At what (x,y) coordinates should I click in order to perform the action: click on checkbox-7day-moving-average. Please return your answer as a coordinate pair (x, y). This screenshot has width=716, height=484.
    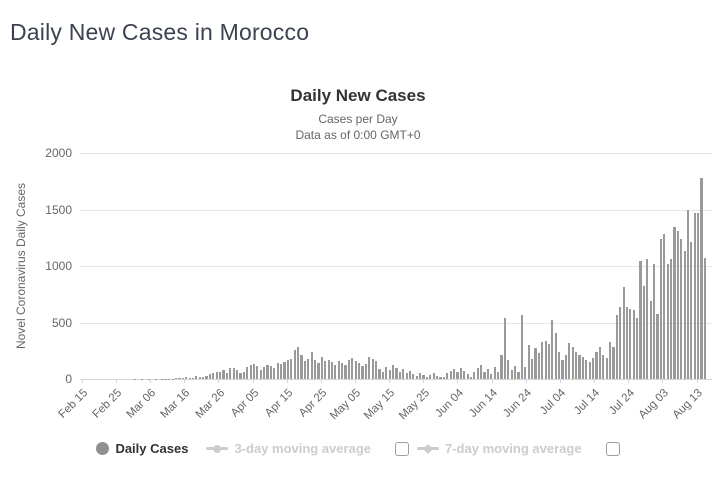
    Looking at the image, I should click on (612, 448).